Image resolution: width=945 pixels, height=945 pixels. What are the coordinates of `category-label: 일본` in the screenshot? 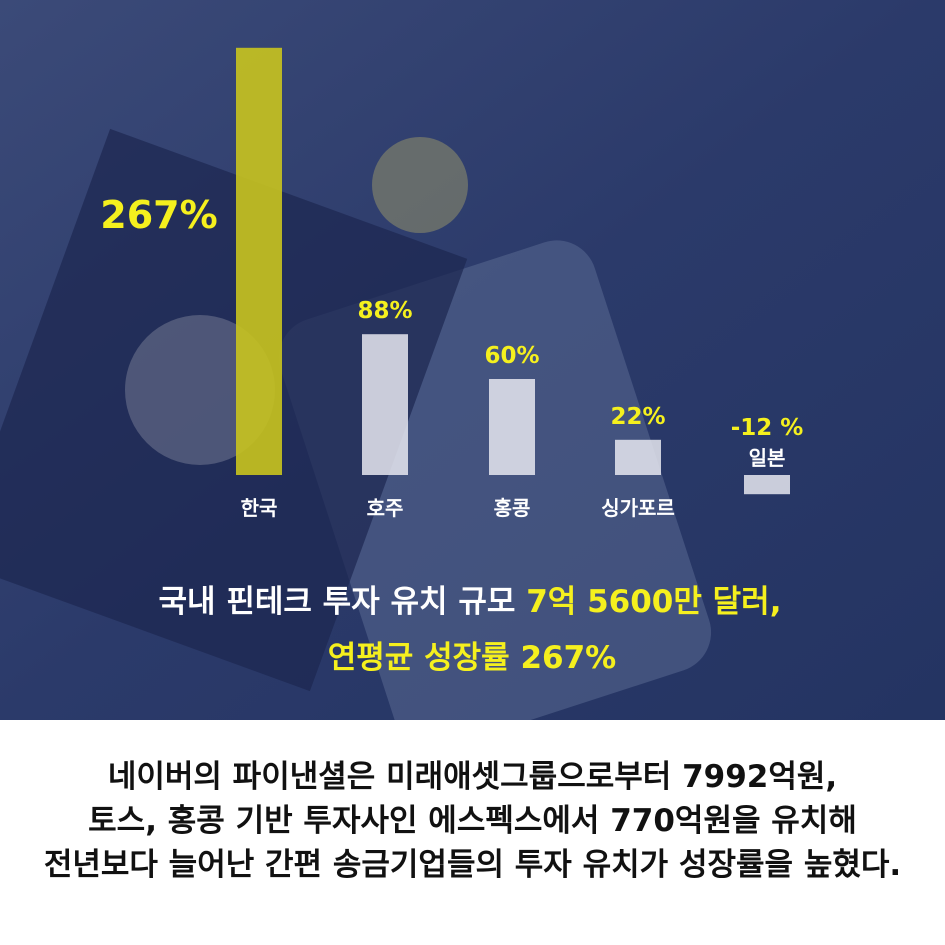 It's located at (767, 458).